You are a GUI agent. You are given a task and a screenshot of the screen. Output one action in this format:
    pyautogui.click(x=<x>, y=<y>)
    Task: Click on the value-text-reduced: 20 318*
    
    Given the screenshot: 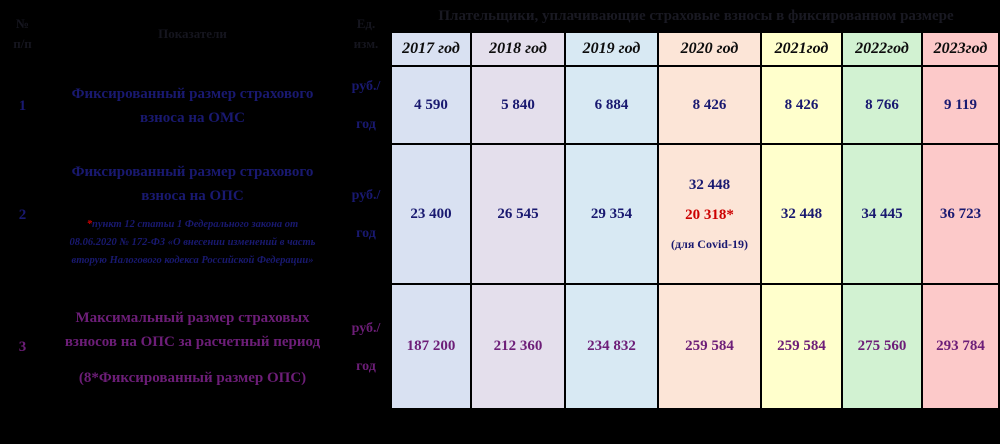 What is the action you would take?
    pyautogui.click(x=709, y=214)
    